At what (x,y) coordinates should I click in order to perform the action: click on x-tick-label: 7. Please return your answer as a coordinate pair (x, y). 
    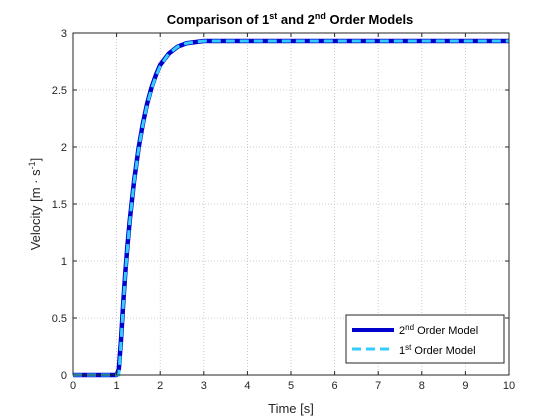
    Looking at the image, I should click on (378, 386).